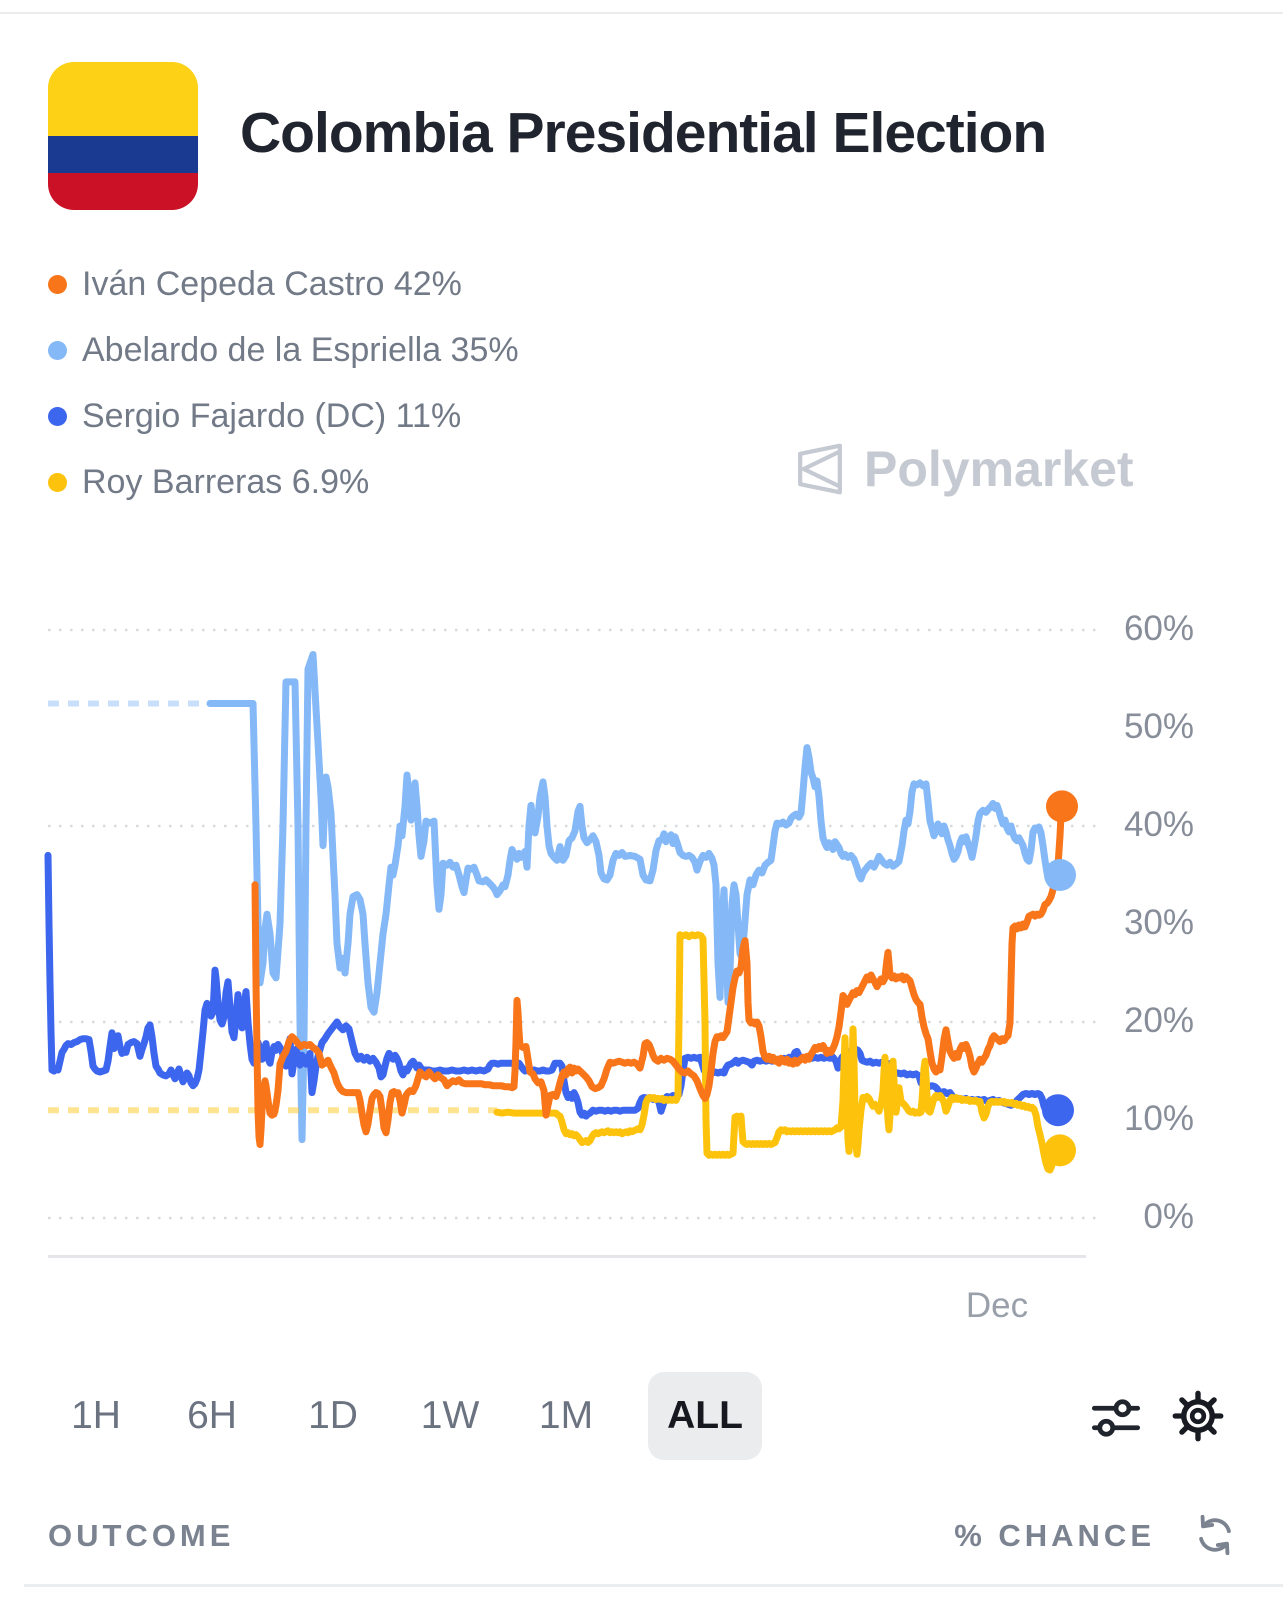  What do you see at coordinates (272, 416) in the screenshot?
I see `legend-label: Sergio Fajardo (DC) 11%` at bounding box center [272, 416].